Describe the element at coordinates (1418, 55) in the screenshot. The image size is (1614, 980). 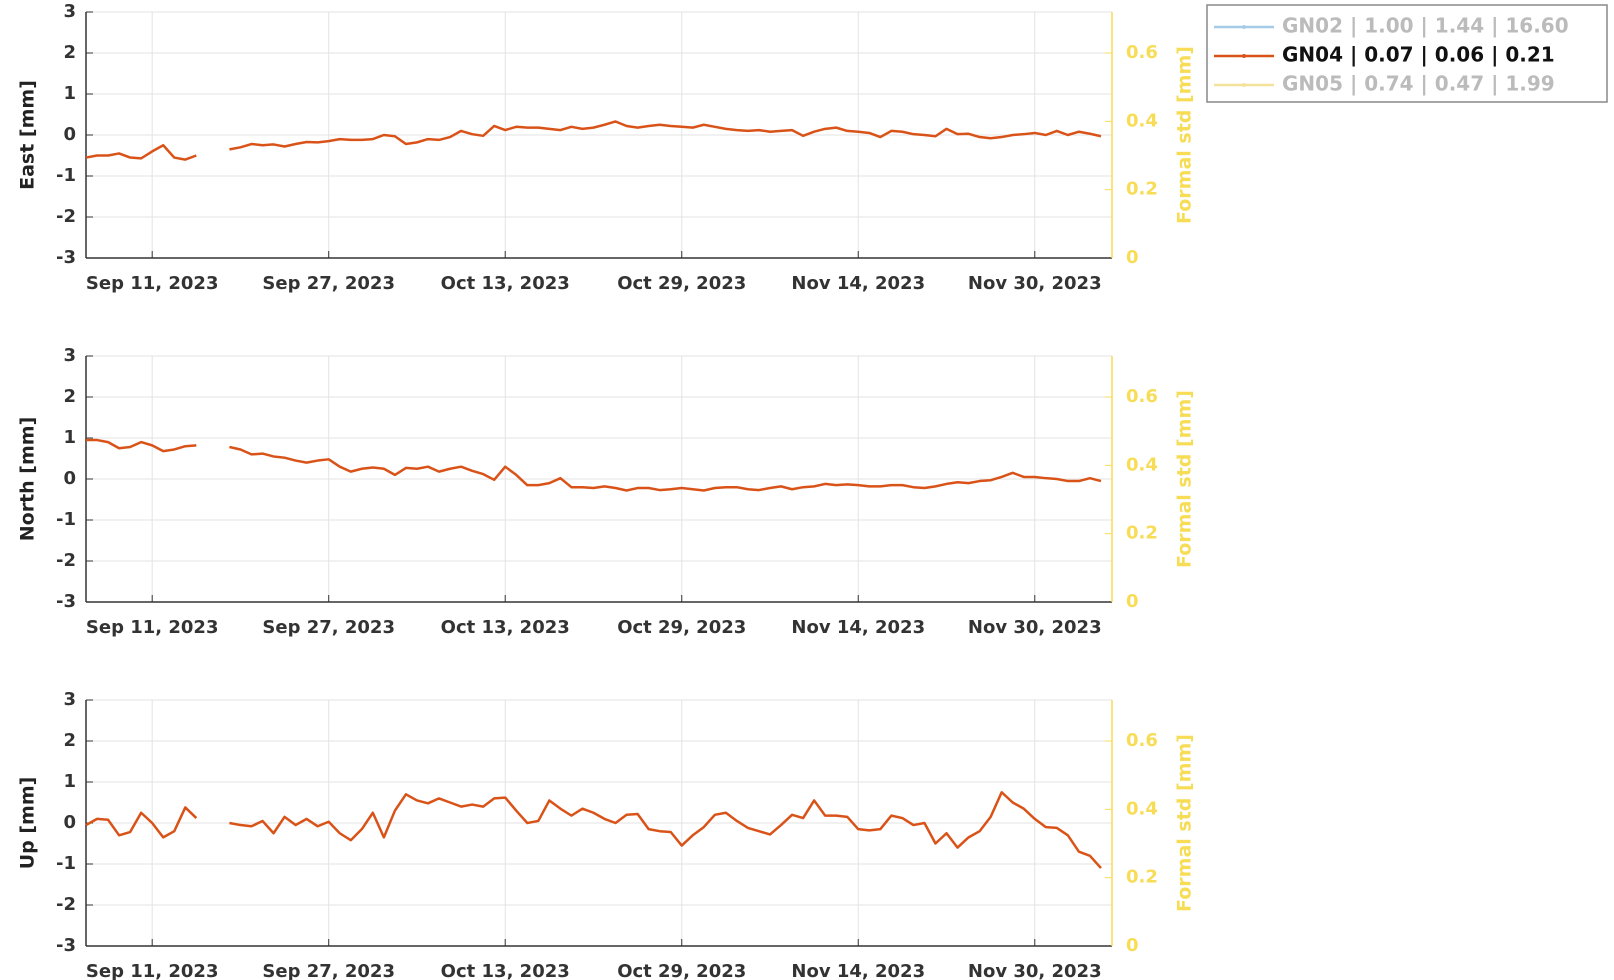
I see `legend-label: GN04 | 0.07 | 0.06 | 0.21` at that location.